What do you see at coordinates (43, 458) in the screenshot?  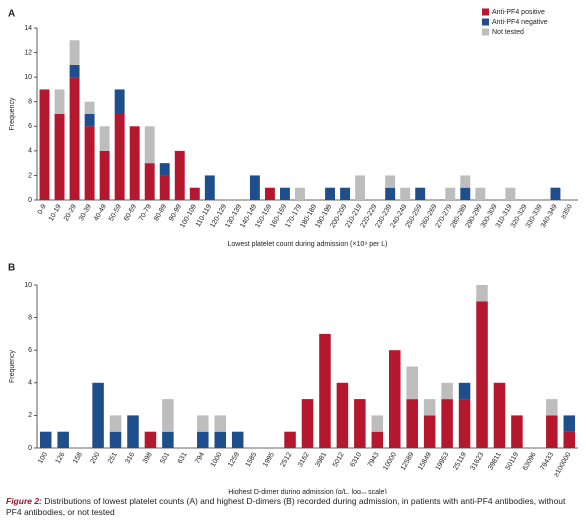 I see `x-tick-label: 100` at bounding box center [43, 458].